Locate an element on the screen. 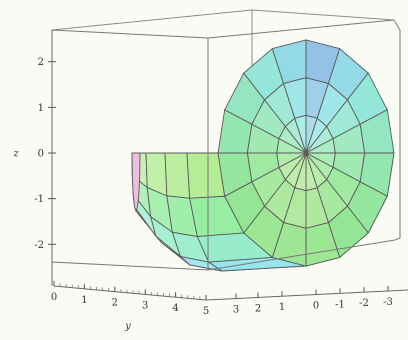 The image size is (408, 340). y-back-tick-label: 2 is located at coordinates (258, 308).